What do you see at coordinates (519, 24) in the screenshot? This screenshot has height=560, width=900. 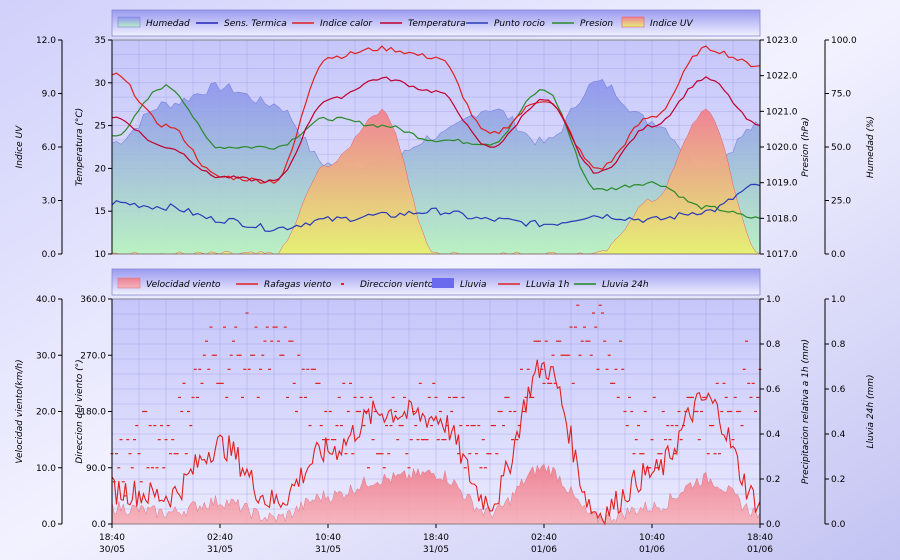 I see `legend-label: Punto rocio` at bounding box center [519, 24].